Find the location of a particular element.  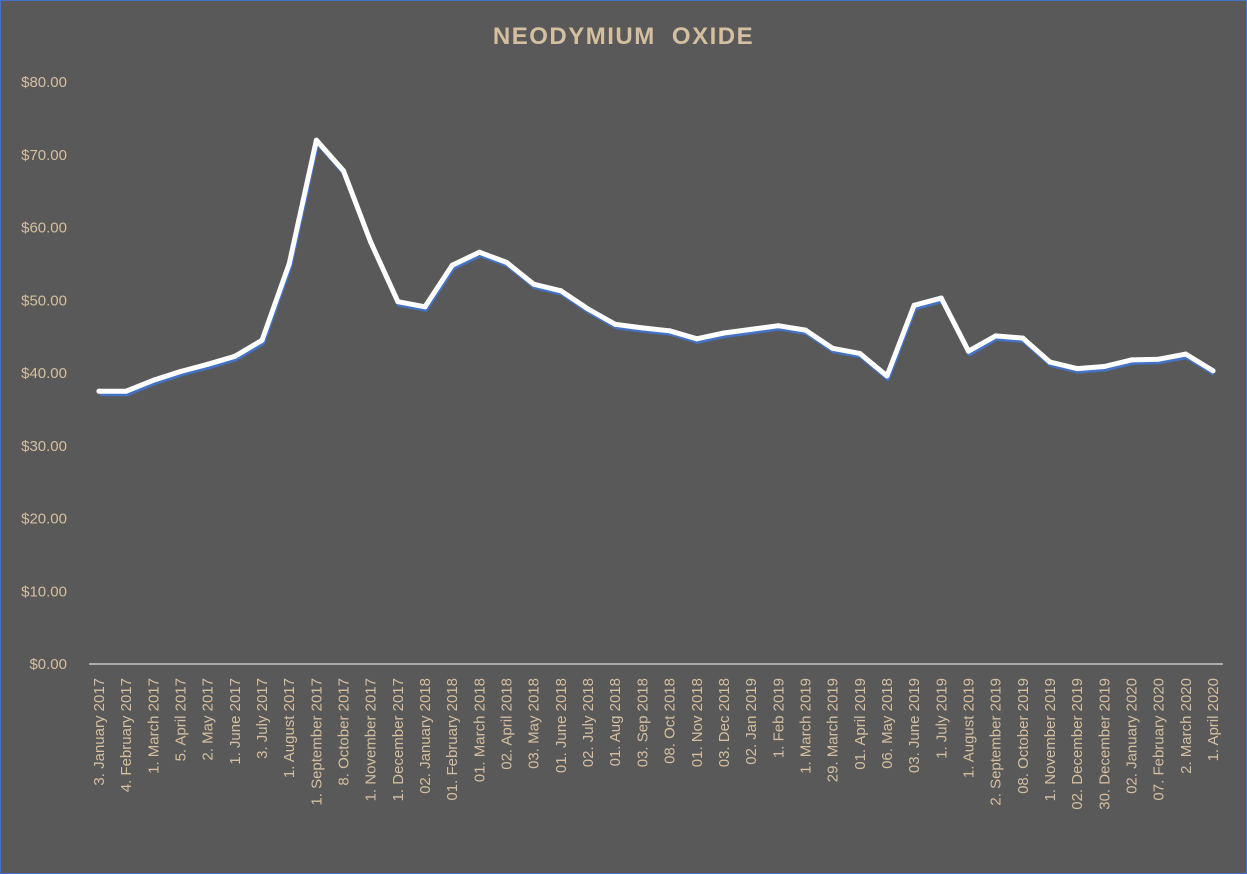

x-tick-label: 1. November 2017 is located at coordinates (371, 739).